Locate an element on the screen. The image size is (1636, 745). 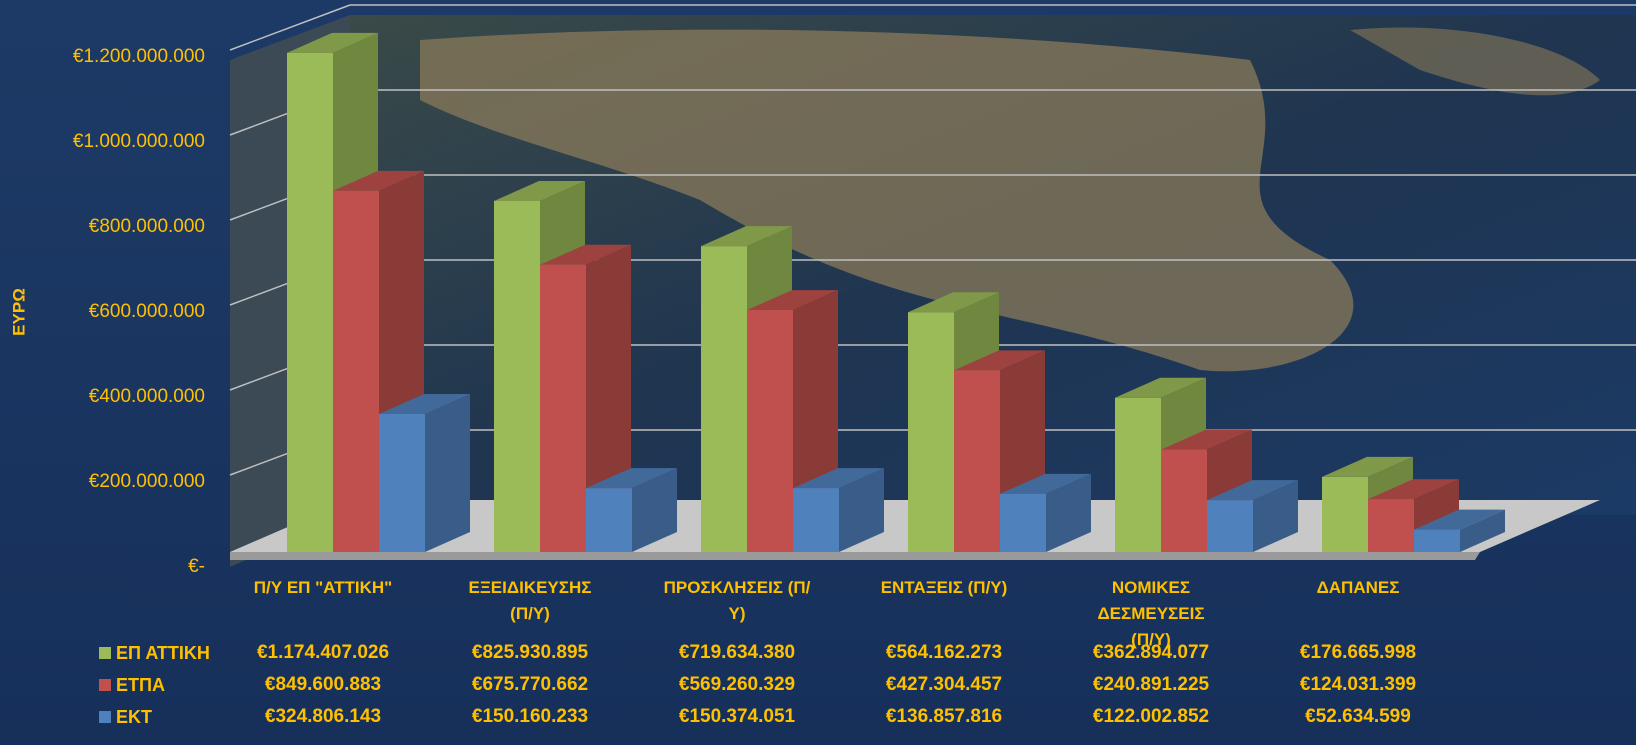
data-label: €849.600.883 is located at coordinates (323, 684).